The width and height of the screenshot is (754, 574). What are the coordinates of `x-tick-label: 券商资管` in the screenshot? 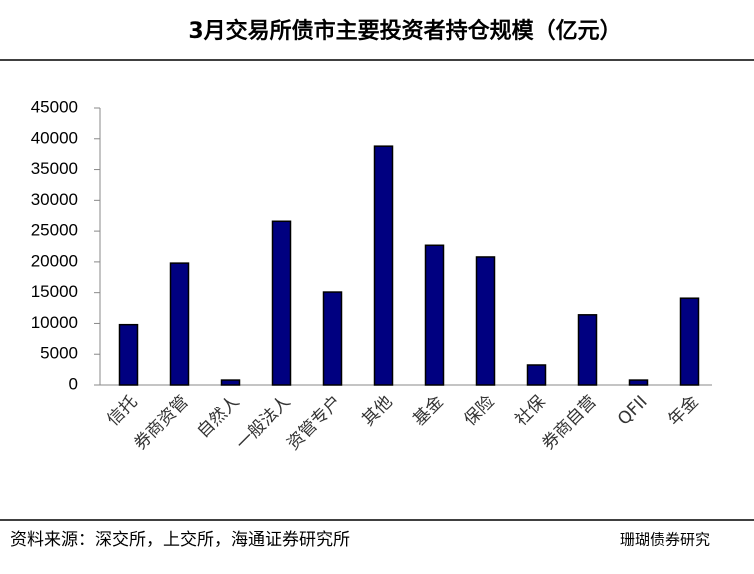 It's located at (161, 423).